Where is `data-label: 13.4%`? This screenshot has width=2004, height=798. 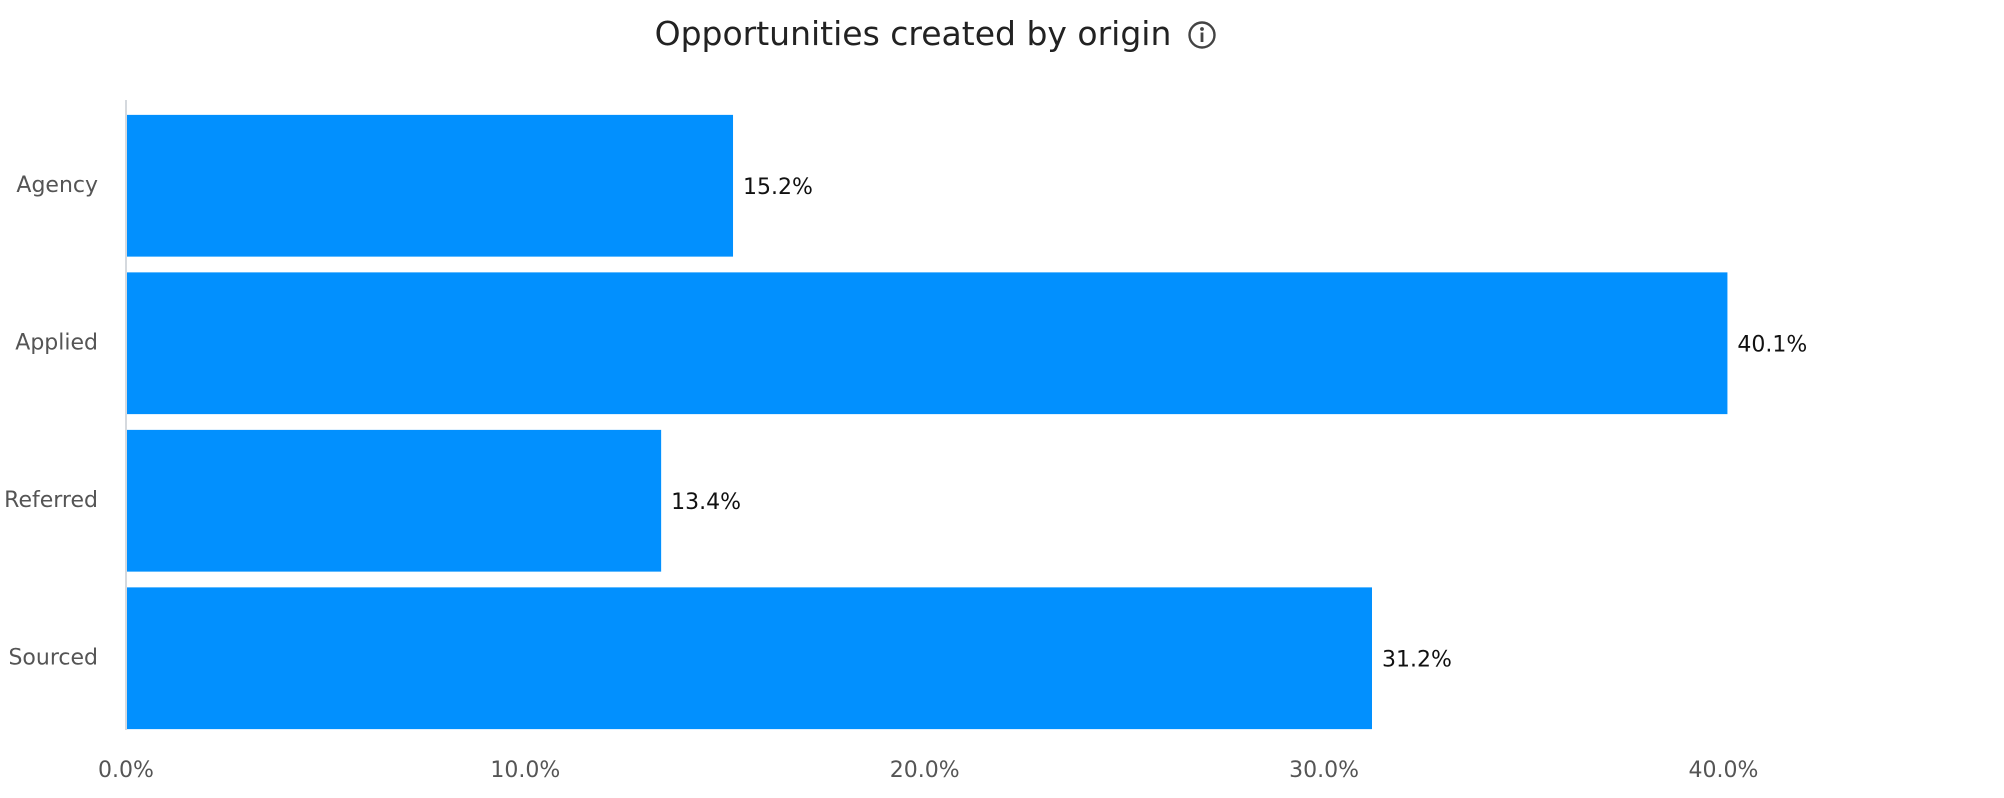 data-label: 13.4% is located at coordinates (706, 502).